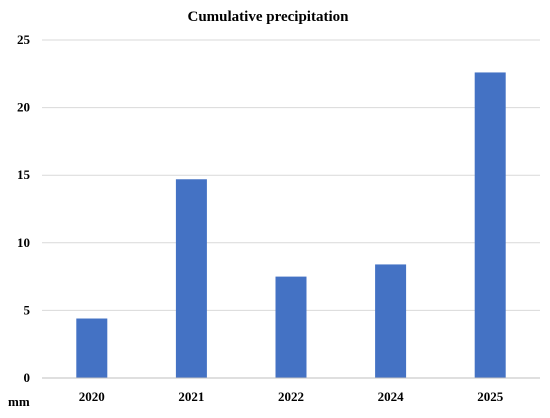 The image size is (550, 418). Describe the element at coordinates (19, 401) in the screenshot. I see `unit-label: mm` at that location.